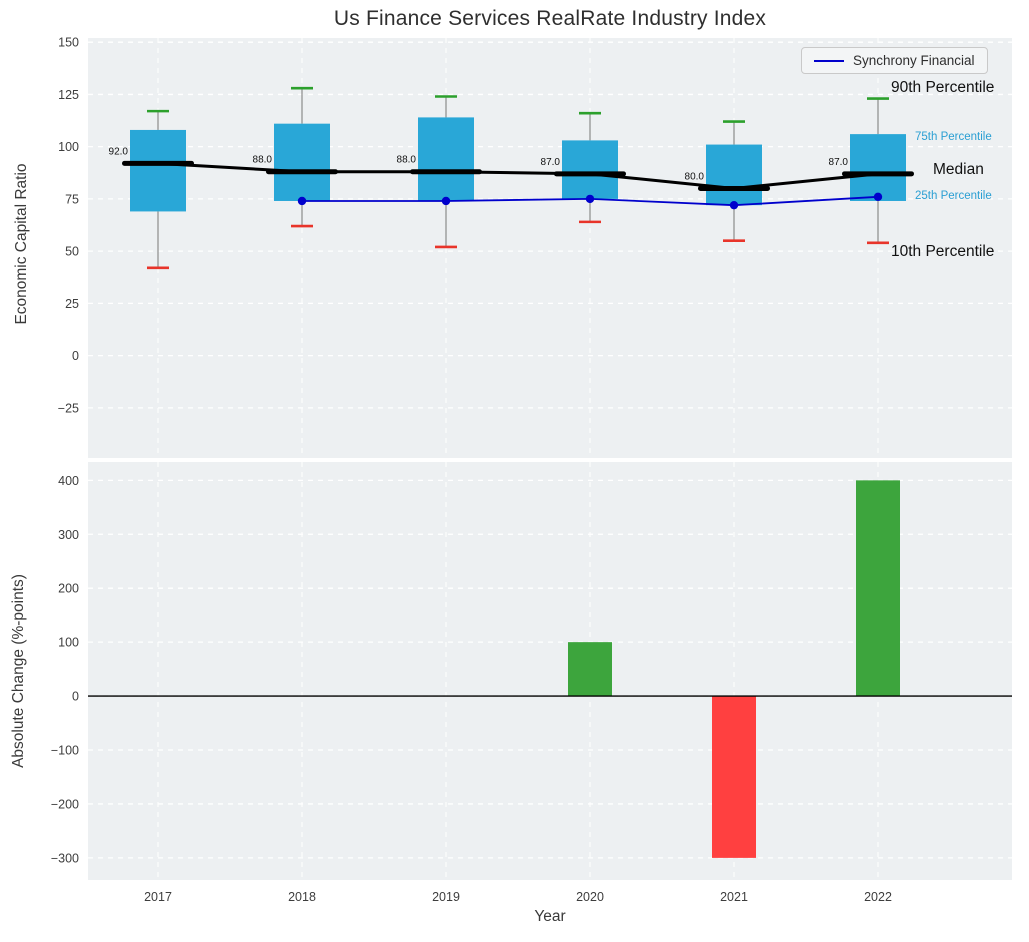 This screenshot has height=942, width=1029. Describe the element at coordinates (68, 408) in the screenshot. I see `svg-text: −25` at that location.